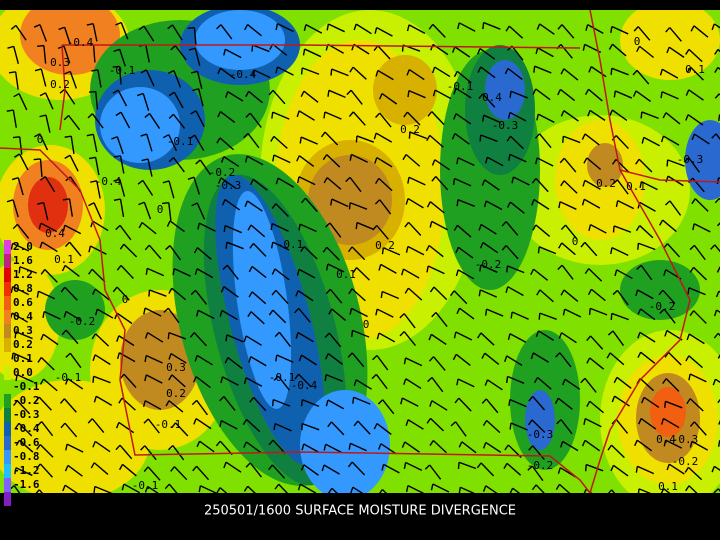 The width and height of the screenshot is (720, 540). I want to click on legend-label: 0.6, so click(23, 302).